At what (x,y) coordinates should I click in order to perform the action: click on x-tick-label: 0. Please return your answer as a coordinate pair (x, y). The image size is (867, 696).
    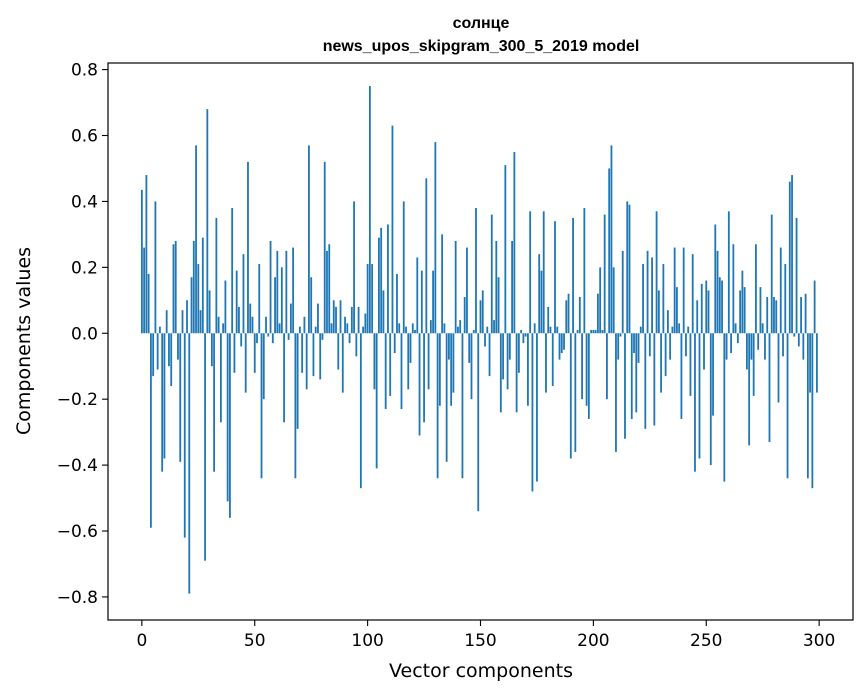
    Looking at the image, I should click on (141, 641).